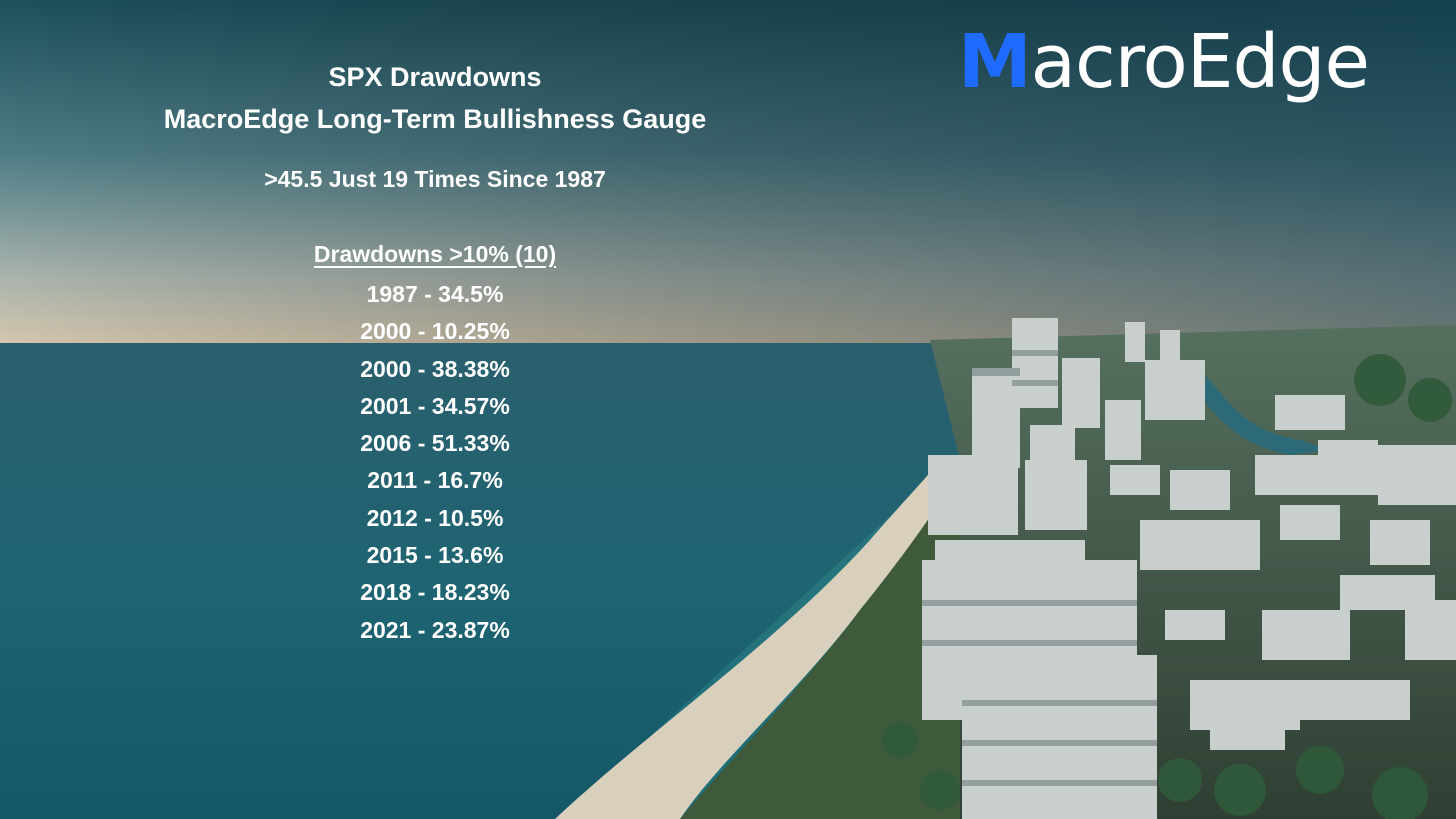 The width and height of the screenshot is (1456, 819). I want to click on drawdown-item: 2000 - 38.38%, so click(435, 368).